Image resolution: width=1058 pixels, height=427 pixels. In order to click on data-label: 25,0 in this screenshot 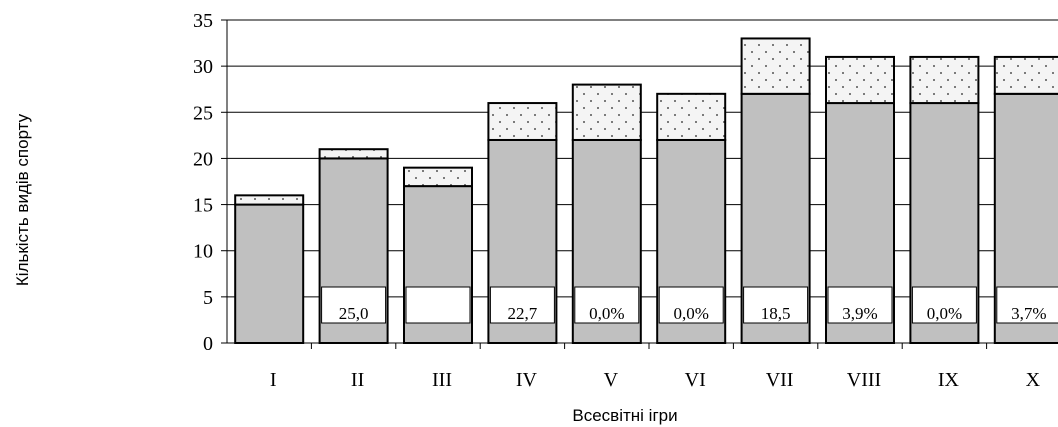, I will do `click(354, 313)`.